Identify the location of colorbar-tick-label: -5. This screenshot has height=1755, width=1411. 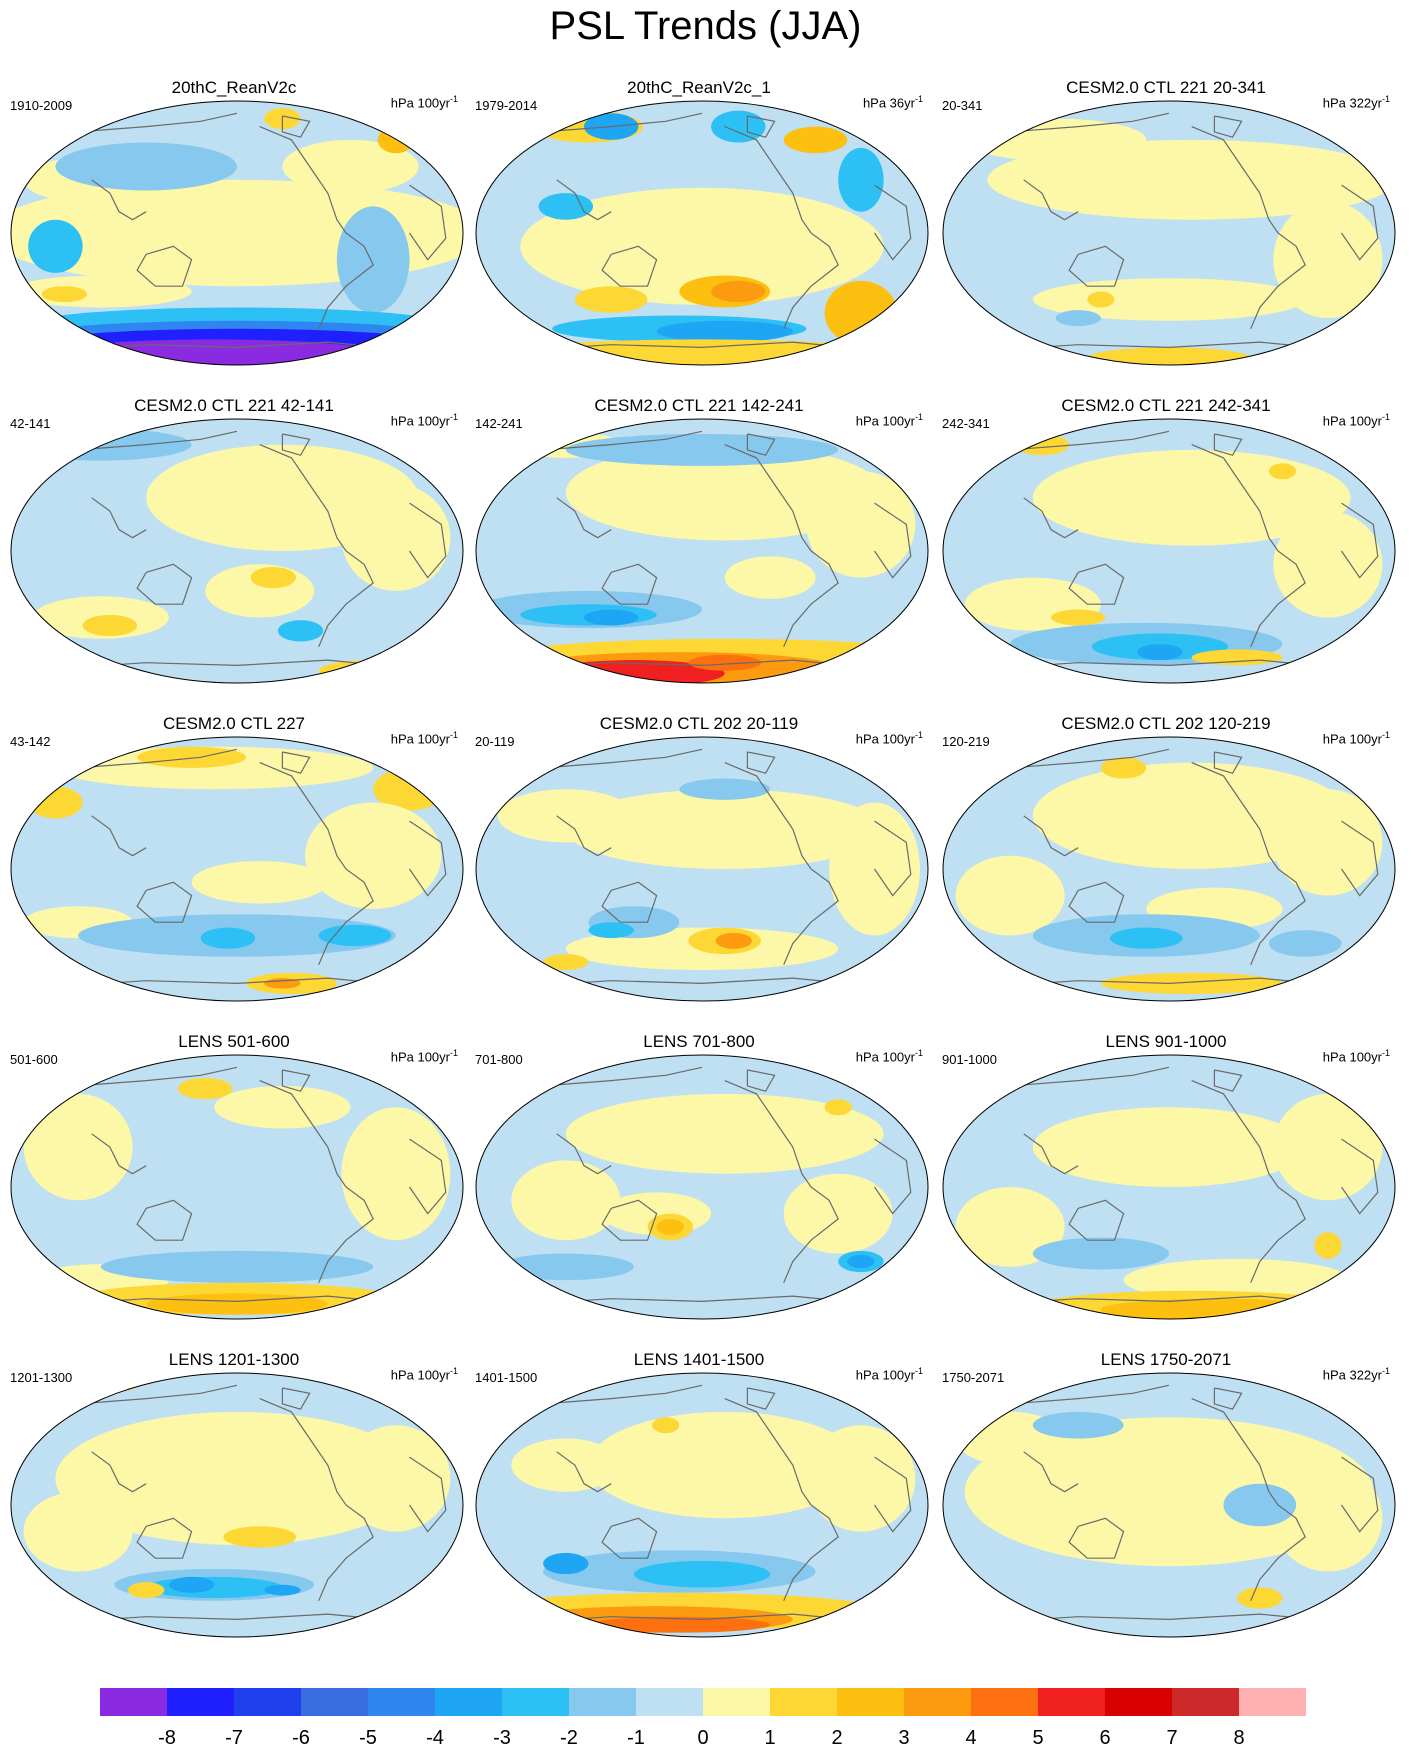
(368, 1737).